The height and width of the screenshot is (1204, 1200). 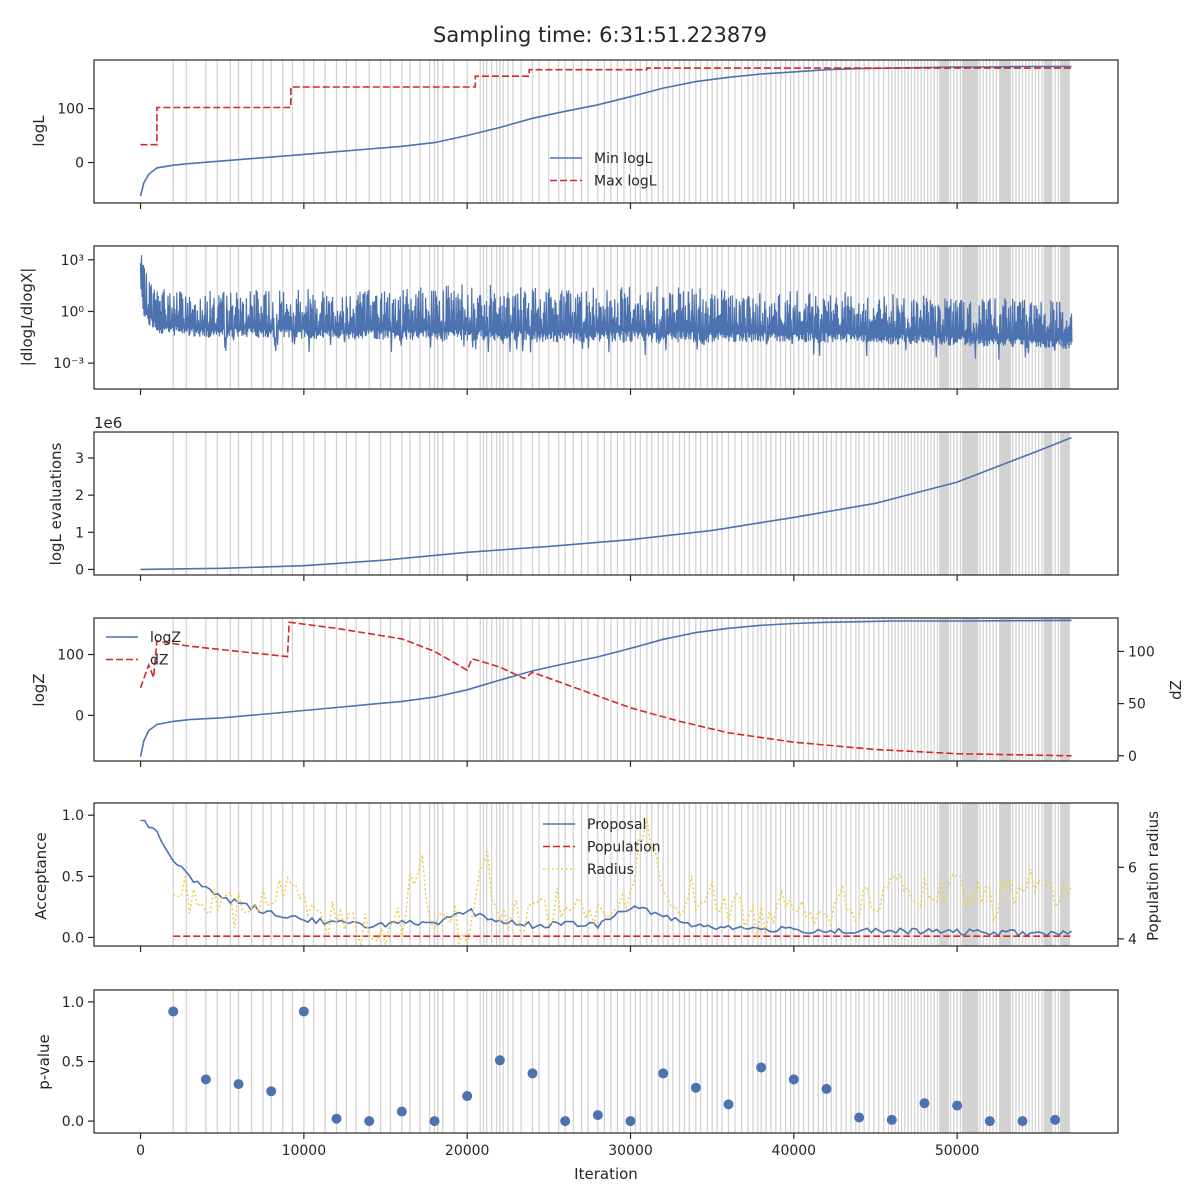 I want to click on y-tick-label-right: 4, so click(x=1132, y=940).